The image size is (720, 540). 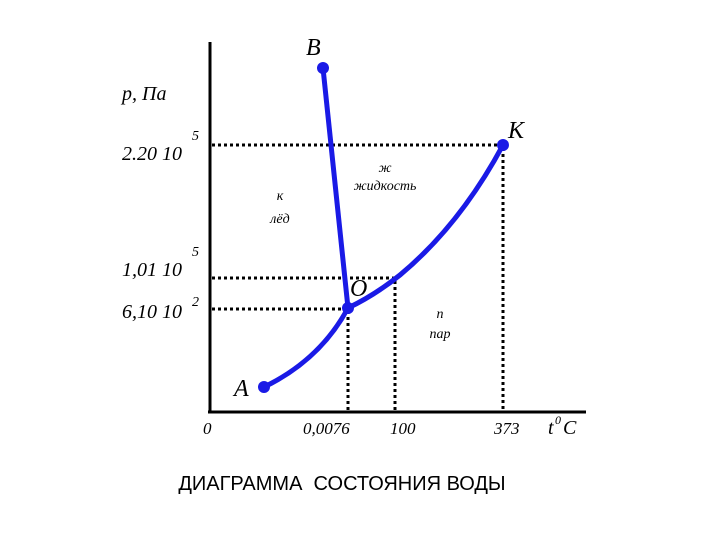 What do you see at coordinates (152, 270) in the screenshot?
I see `y-tick: 1,01 10` at bounding box center [152, 270].